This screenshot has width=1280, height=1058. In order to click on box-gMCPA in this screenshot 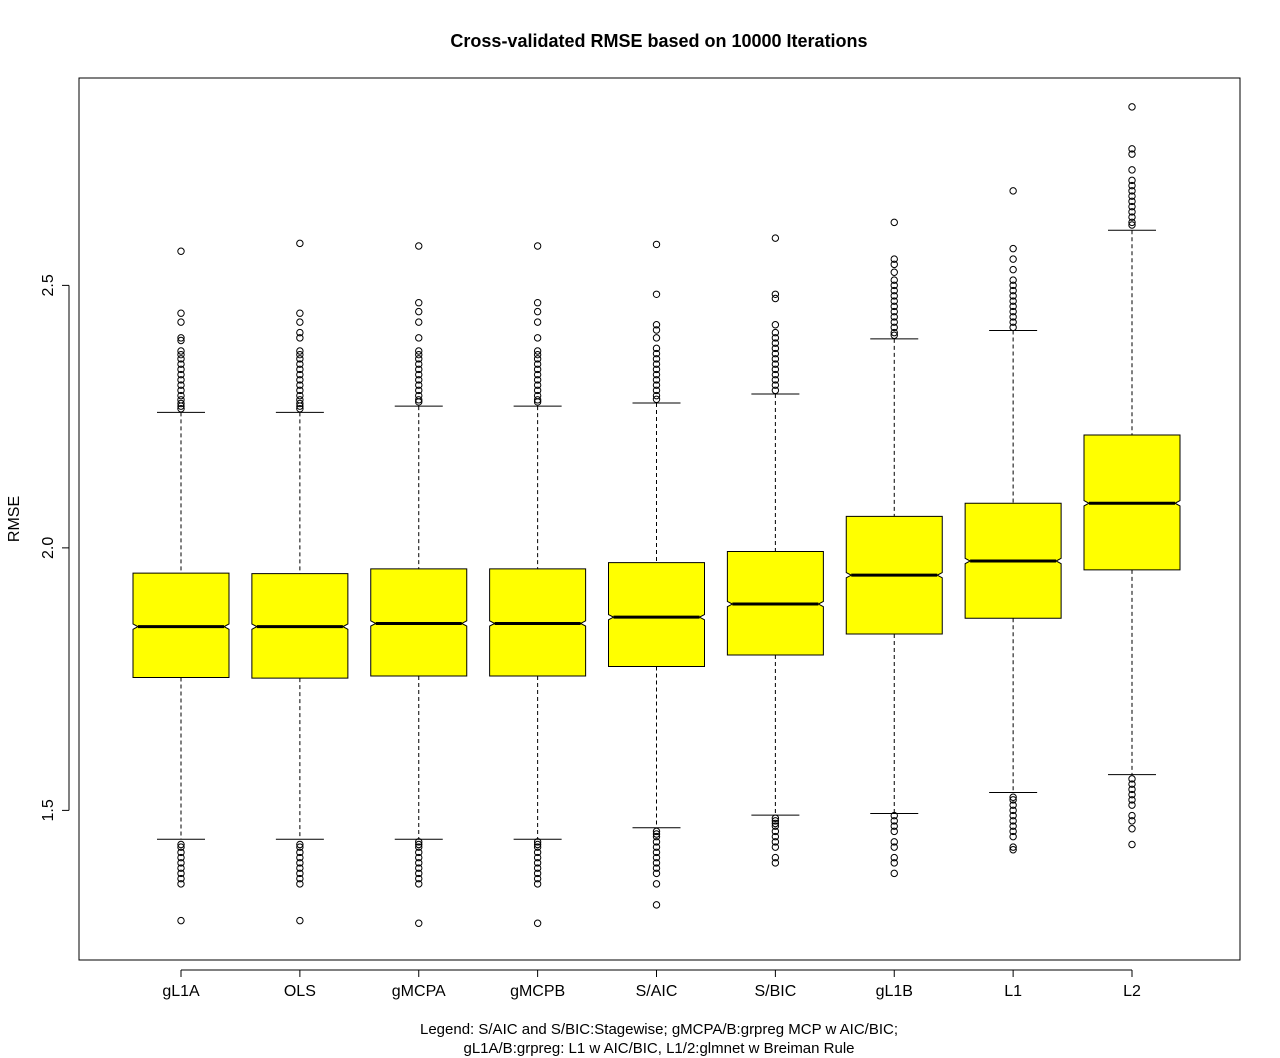, I will do `click(419, 584)`.